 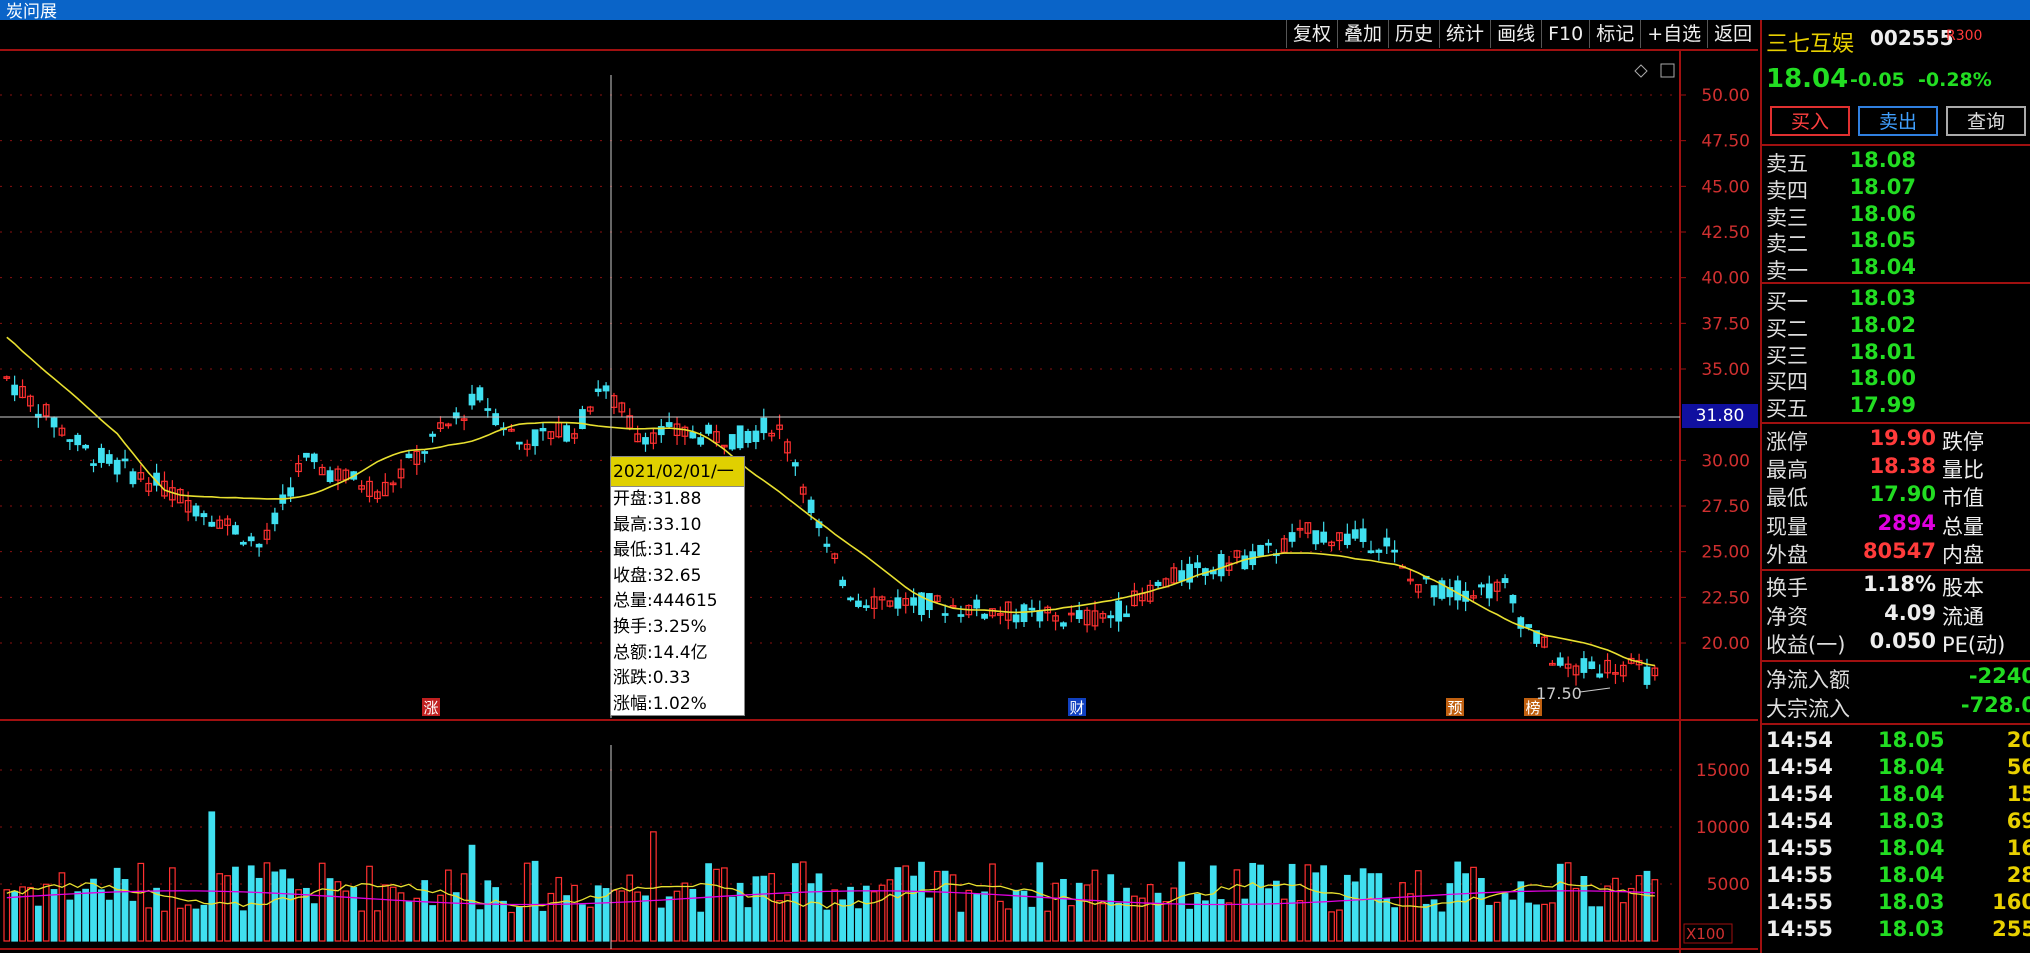 What do you see at coordinates (1614, 34) in the screenshot?
I see `toolbar-button-6: 标记` at bounding box center [1614, 34].